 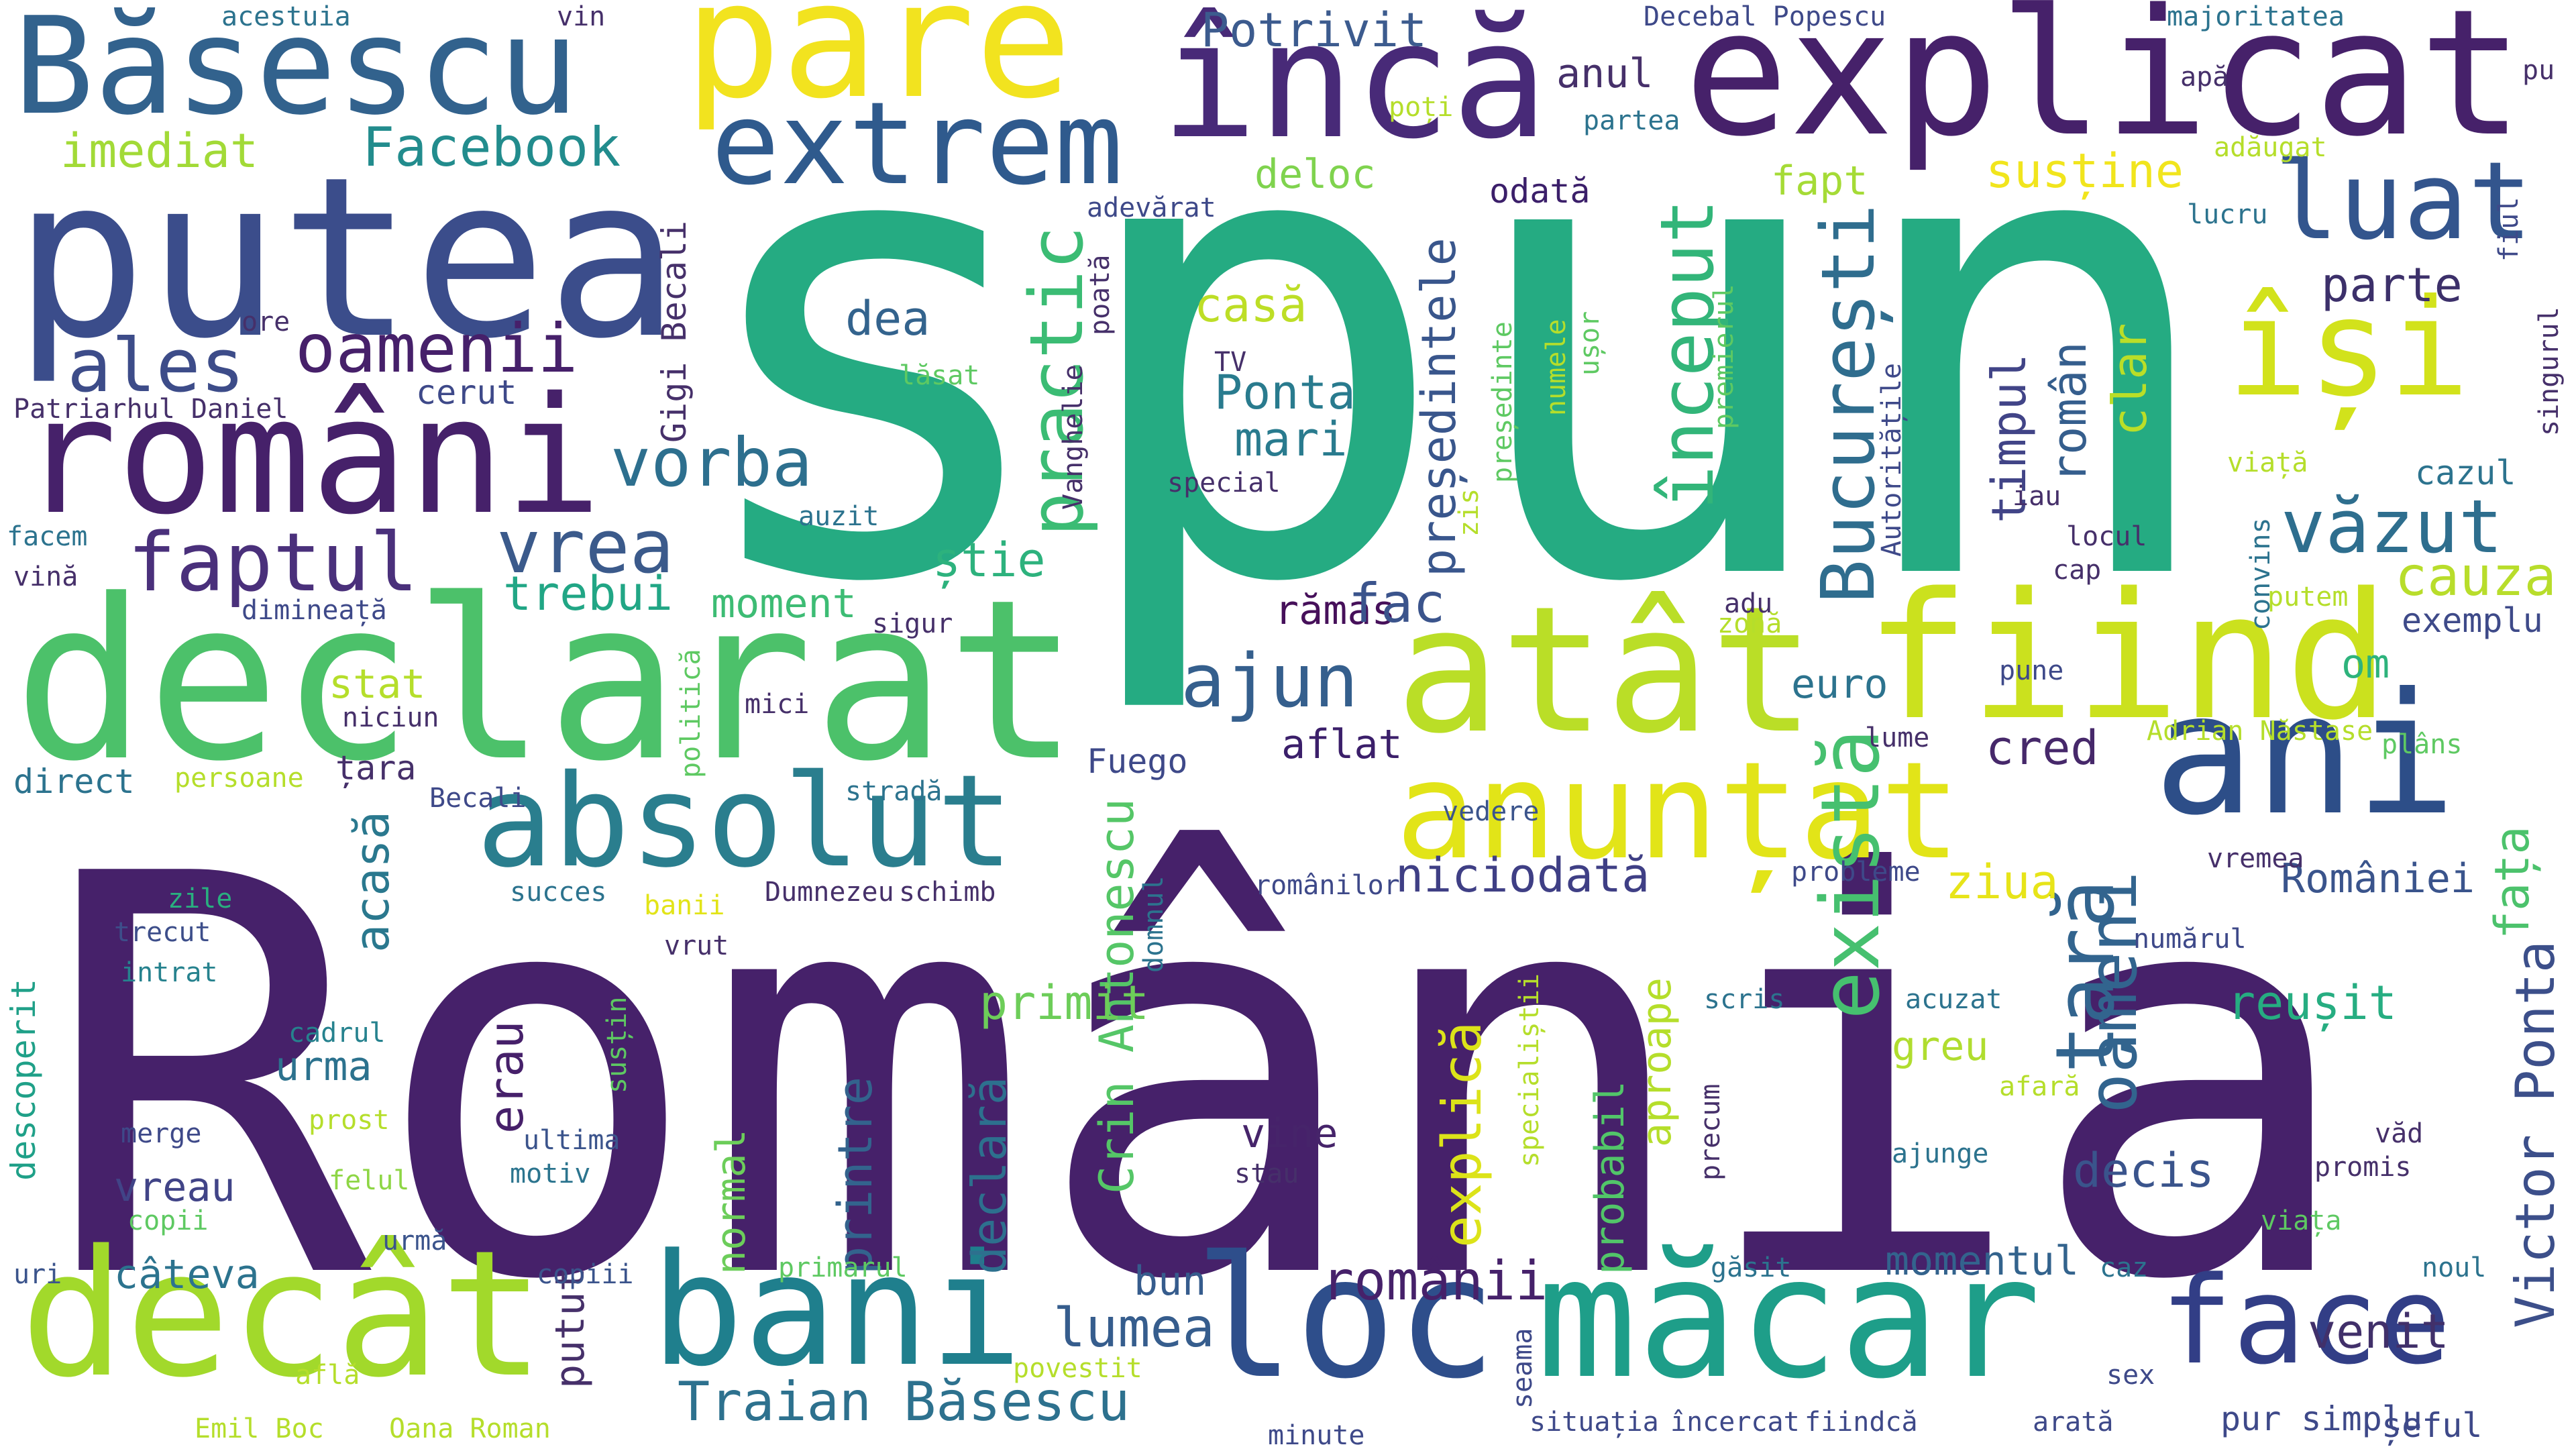 I want to click on word: facem, so click(x=47, y=536).